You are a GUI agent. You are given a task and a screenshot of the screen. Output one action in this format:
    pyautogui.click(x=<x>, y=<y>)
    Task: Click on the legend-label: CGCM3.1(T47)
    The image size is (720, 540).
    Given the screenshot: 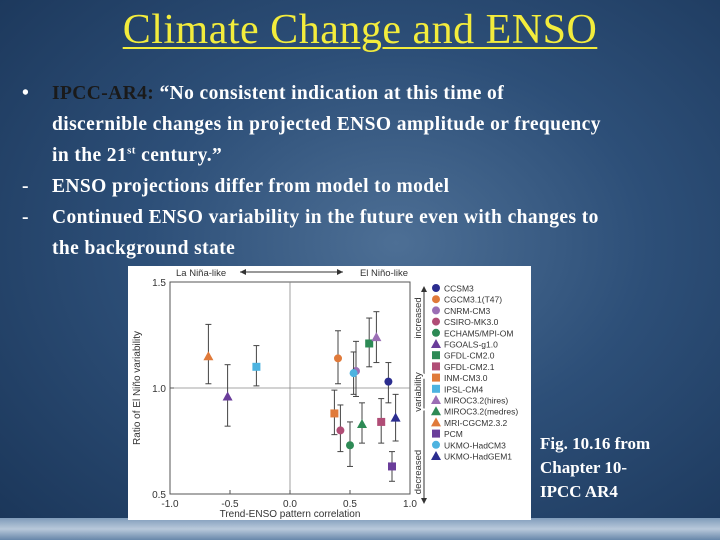 What is the action you would take?
    pyautogui.click(x=473, y=300)
    